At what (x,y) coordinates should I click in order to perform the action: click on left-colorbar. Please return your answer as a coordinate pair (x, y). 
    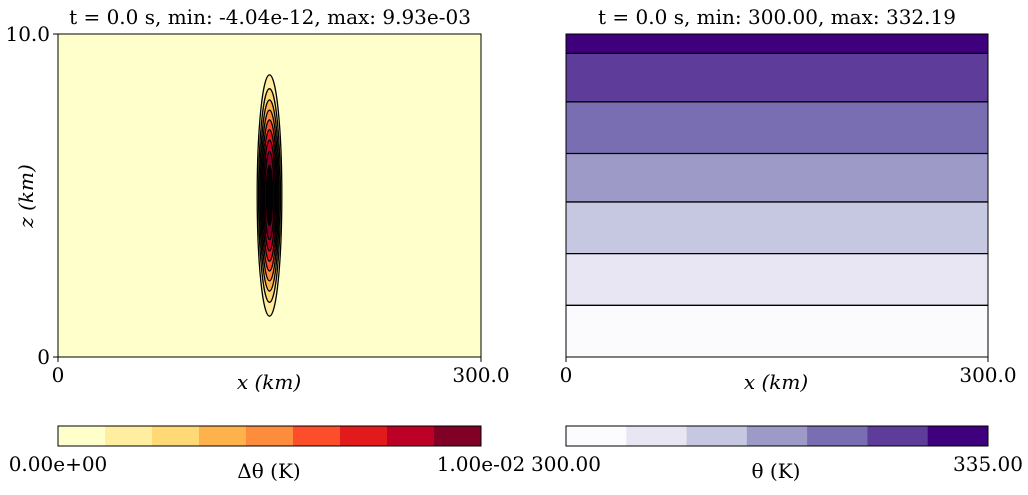
    Looking at the image, I should click on (270, 436).